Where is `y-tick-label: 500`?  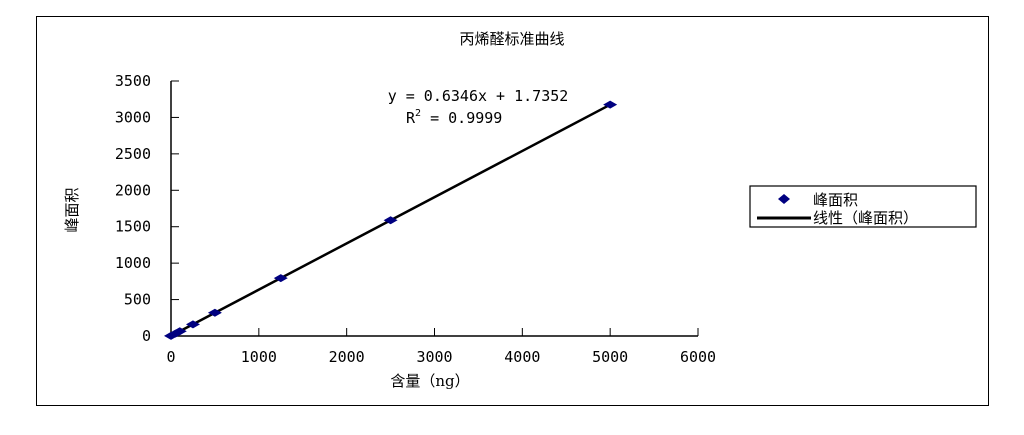
y-tick-label: 500 is located at coordinates (137, 300).